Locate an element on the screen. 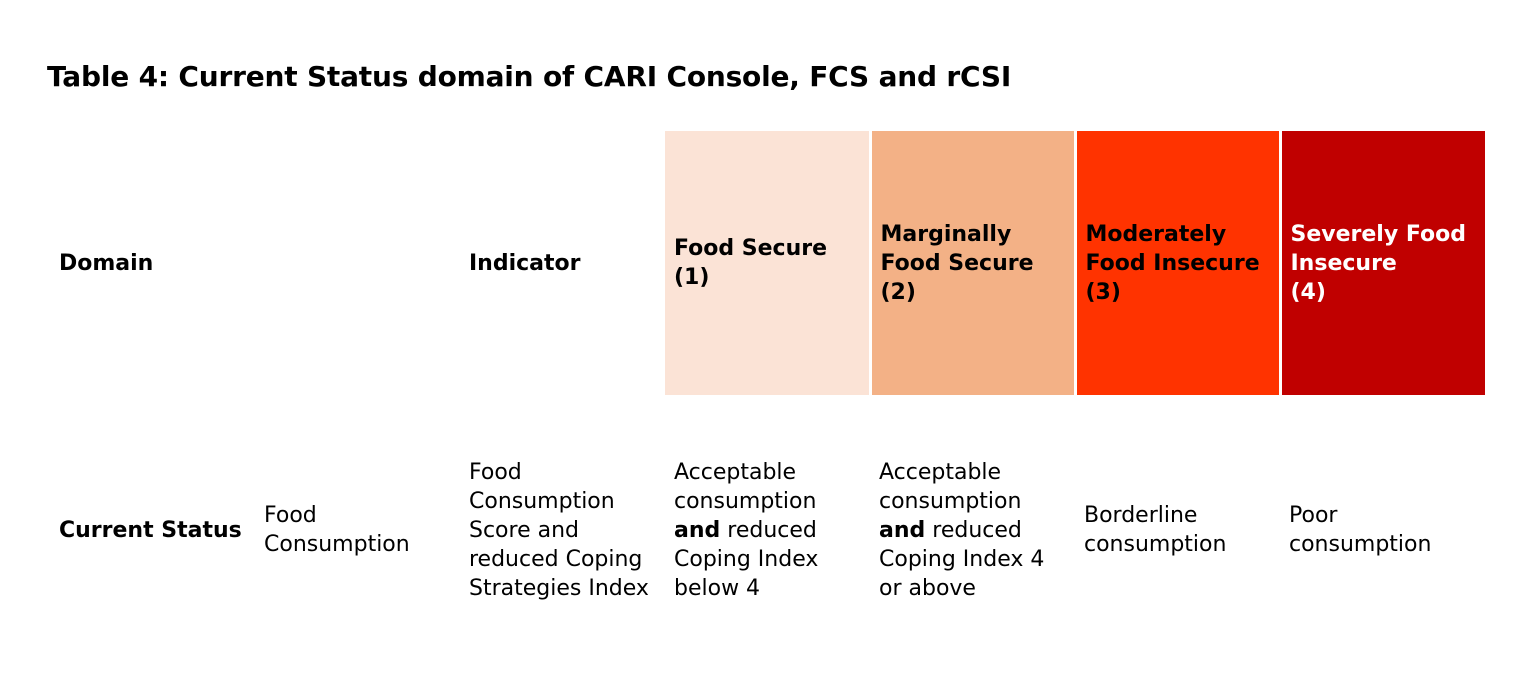 This screenshot has height=687, width=1537. header-domain: Domain is located at coordinates (106, 263).